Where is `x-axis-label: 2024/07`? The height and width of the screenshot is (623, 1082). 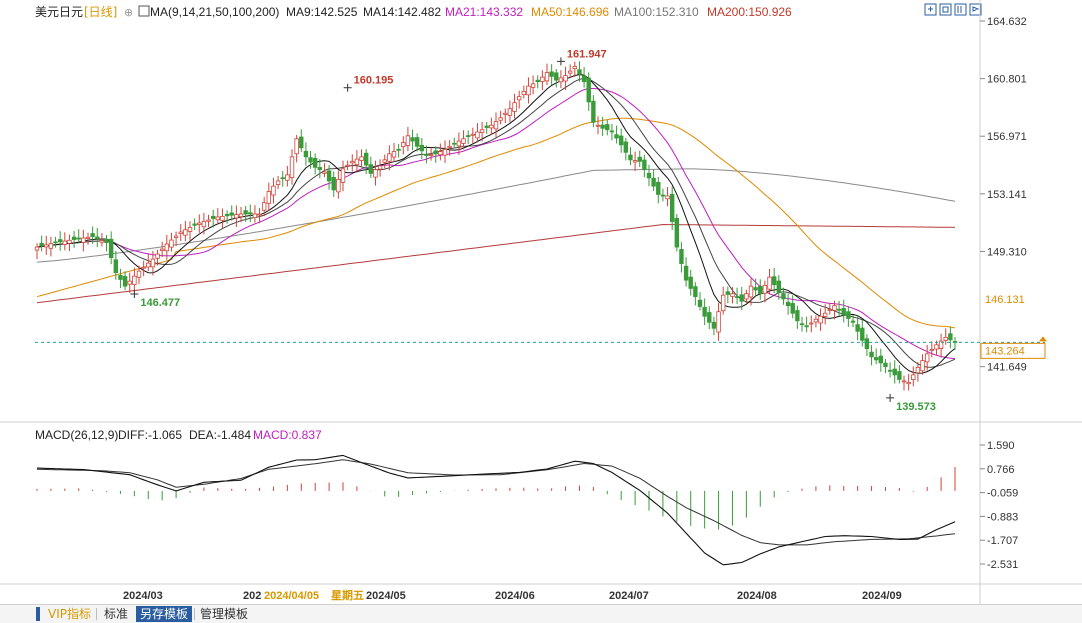 x-axis-label: 2024/07 is located at coordinates (629, 596).